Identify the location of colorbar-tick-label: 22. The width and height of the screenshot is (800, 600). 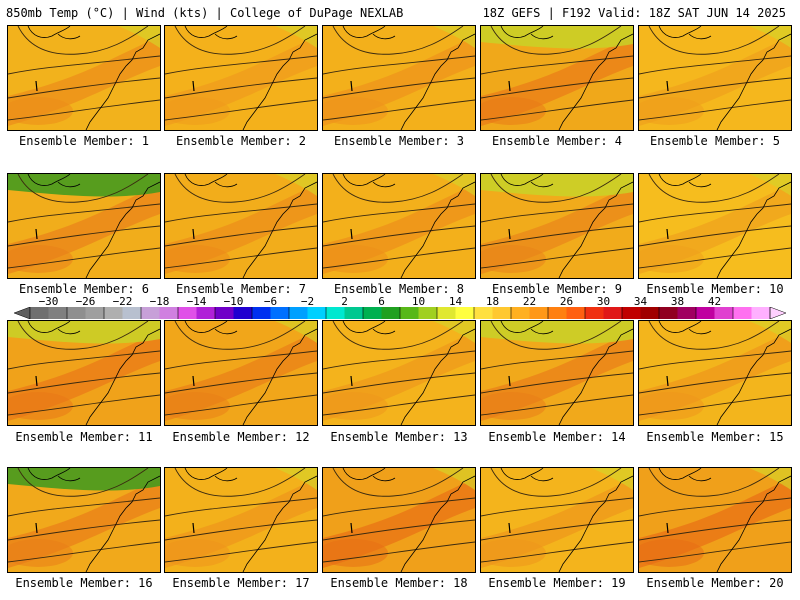
(529, 301).